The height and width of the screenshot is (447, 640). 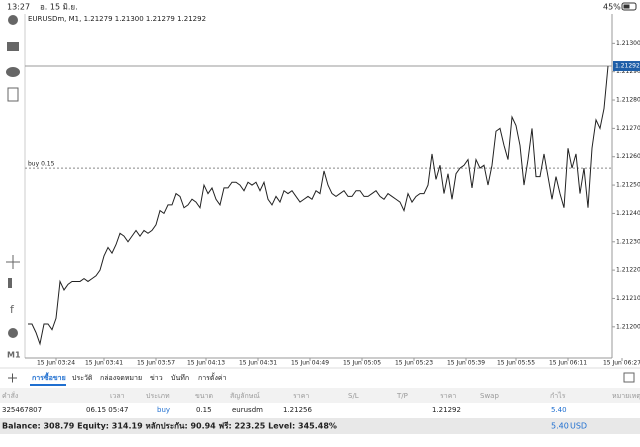 I want to click on column-header: Swap, so click(x=489, y=396).